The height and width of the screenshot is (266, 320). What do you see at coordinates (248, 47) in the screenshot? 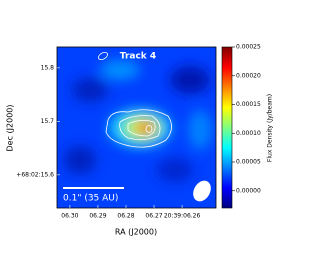
I see `colorbar-tick-label: 0.00025` at bounding box center [248, 47].